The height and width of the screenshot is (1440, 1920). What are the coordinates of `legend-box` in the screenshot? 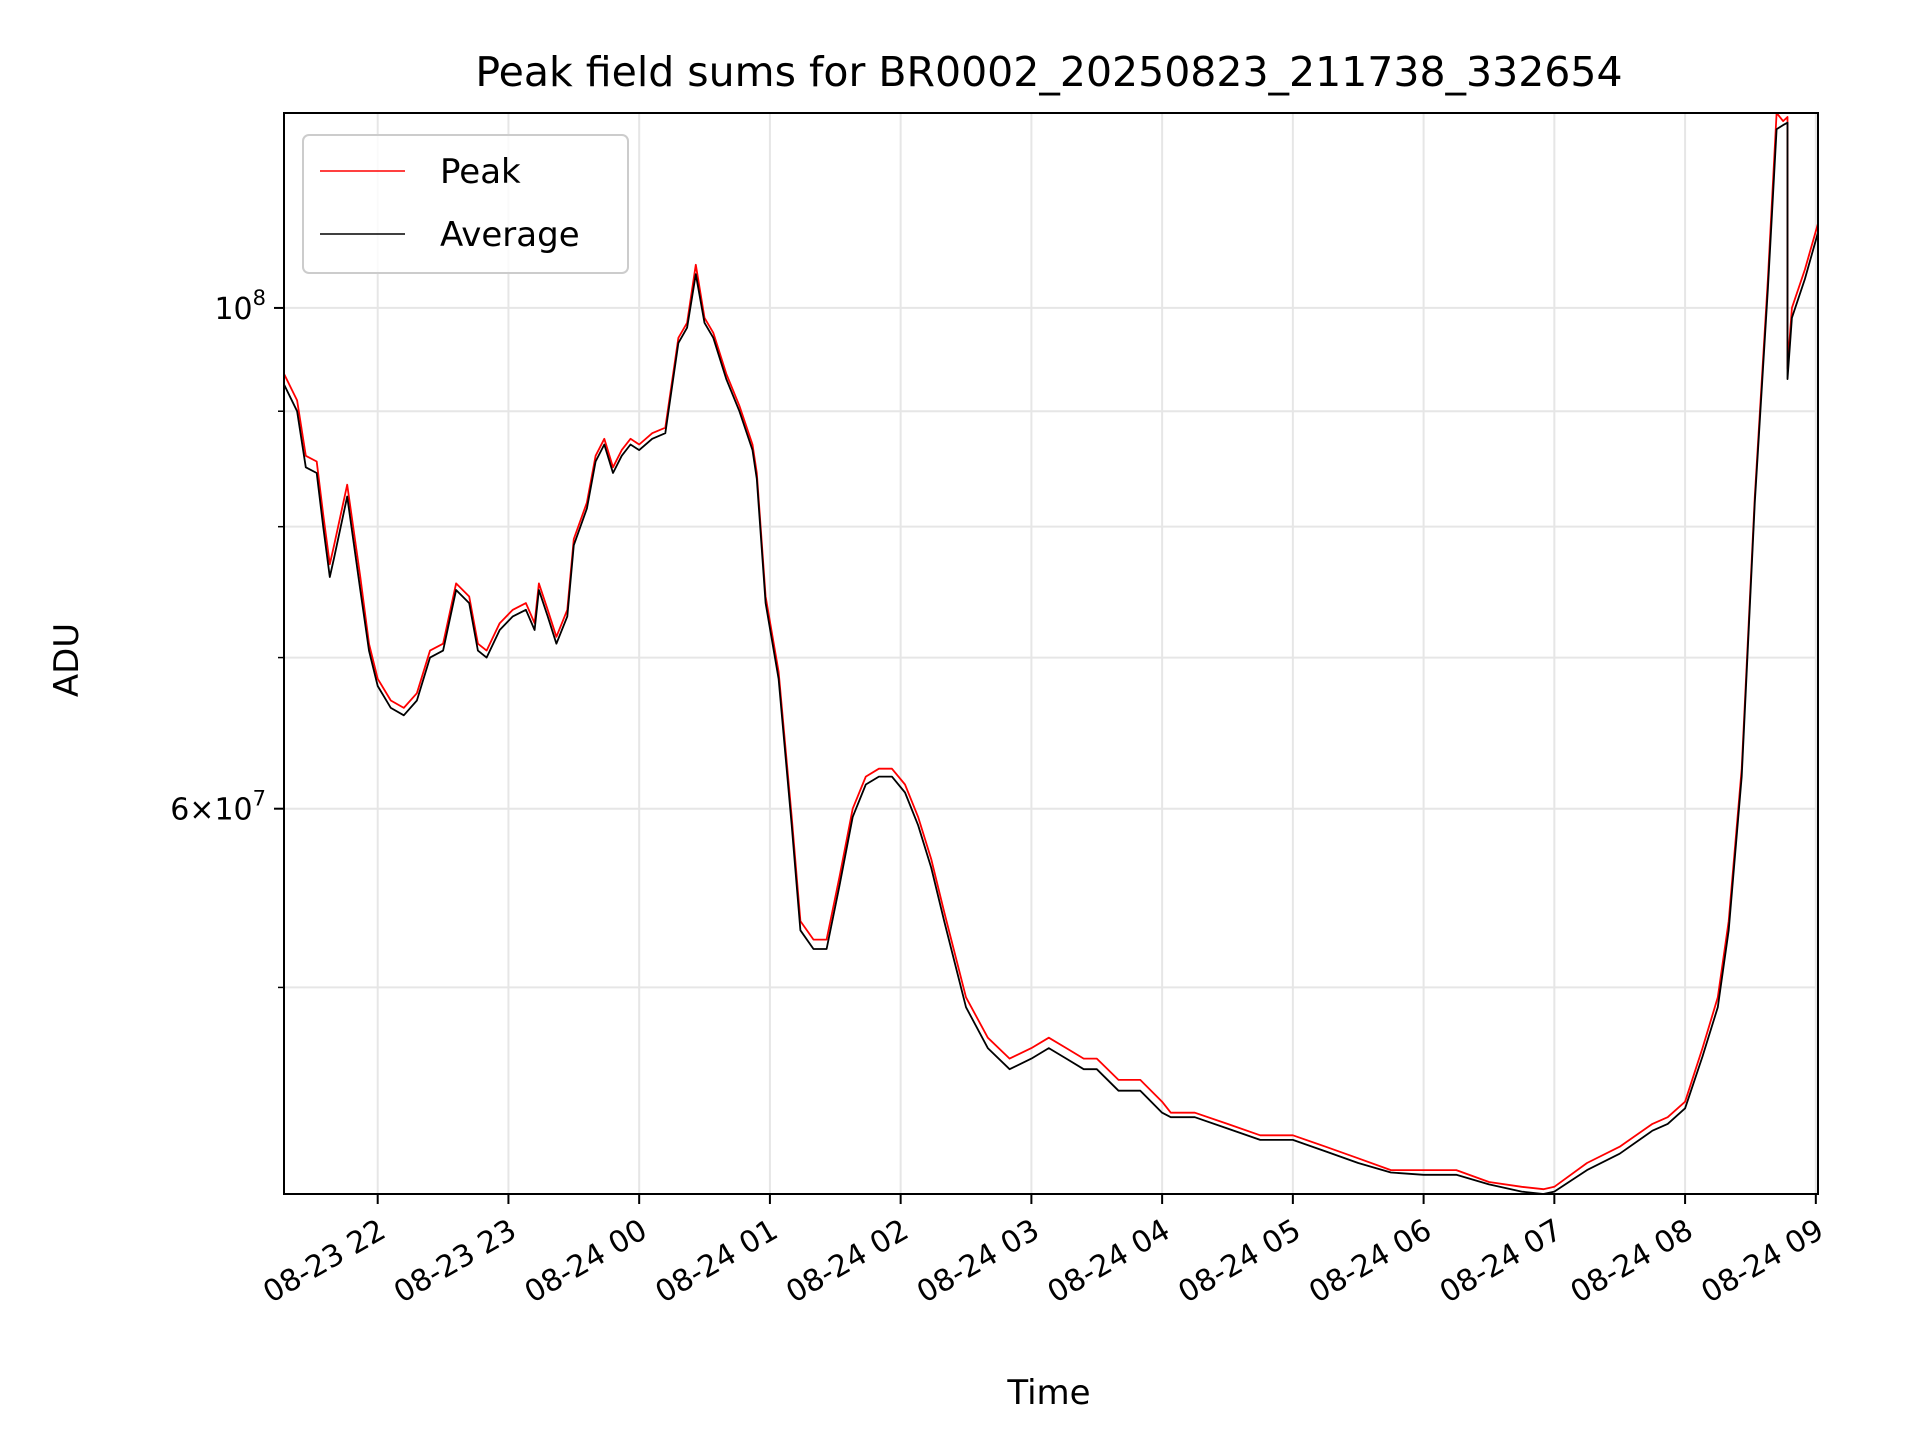 It's located at (465, 204).